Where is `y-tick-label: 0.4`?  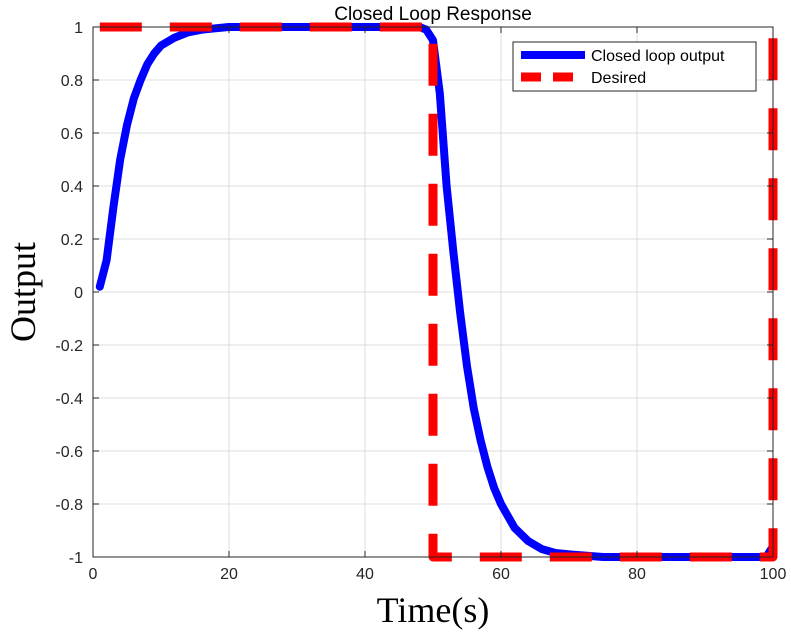
y-tick-label: 0.4 is located at coordinates (72, 187).